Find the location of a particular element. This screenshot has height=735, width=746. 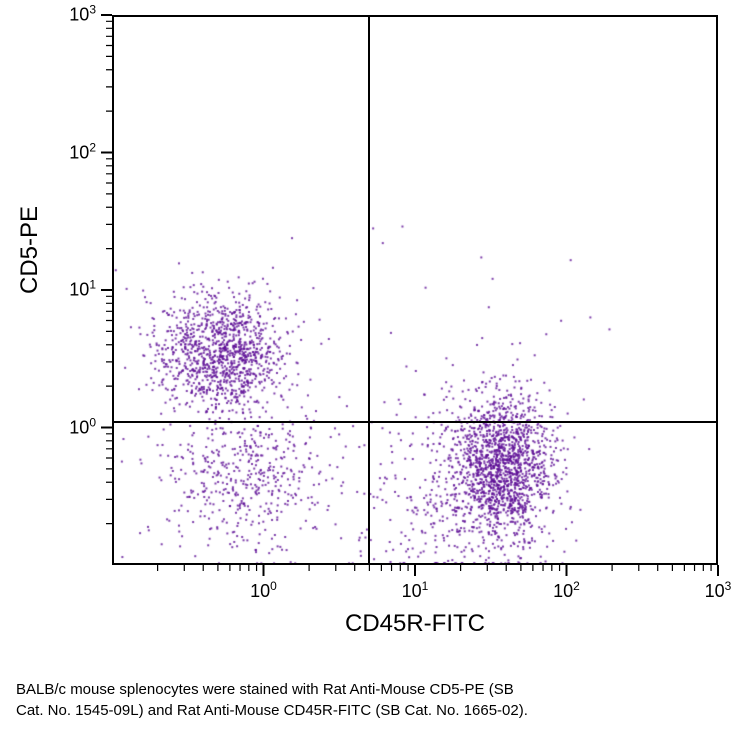

x-tick-label: 10⁰ is located at coordinates (263, 590).